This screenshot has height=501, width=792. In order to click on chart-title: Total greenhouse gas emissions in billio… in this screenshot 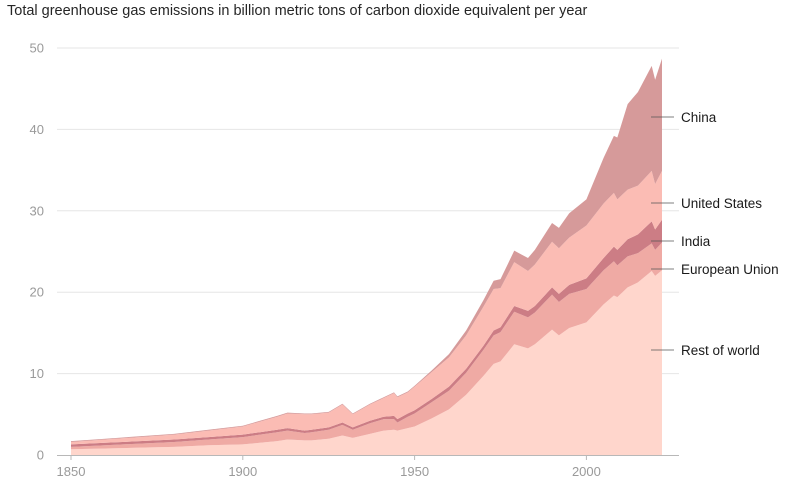, I will do `click(297, 11)`.